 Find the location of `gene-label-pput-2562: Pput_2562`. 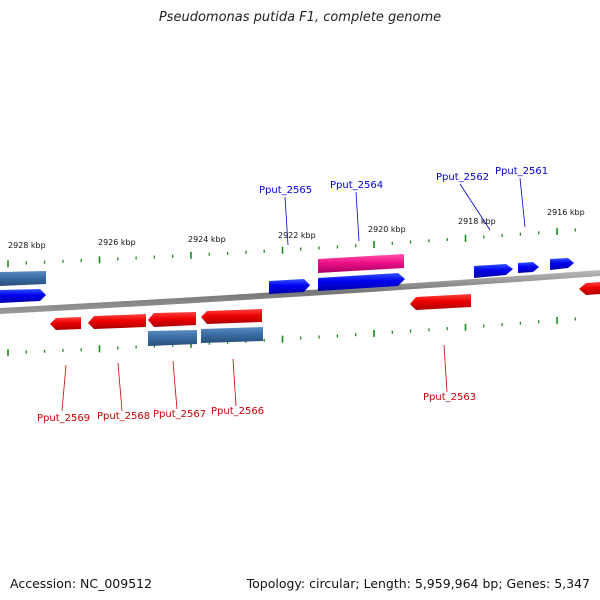

gene-label-pput-2562: Pput_2562 is located at coordinates (462, 177).